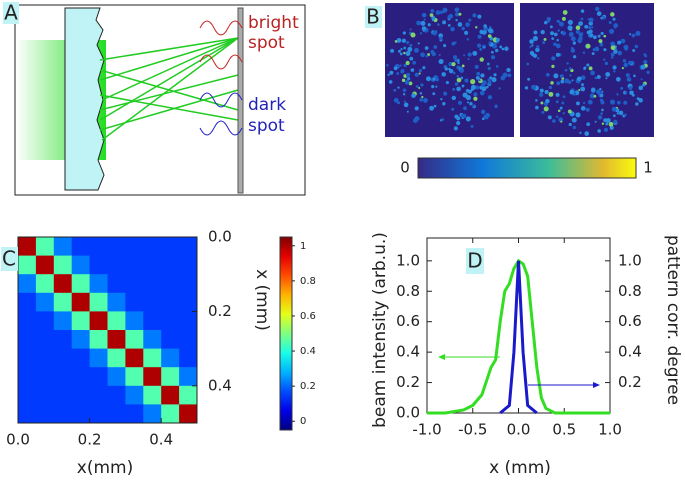 Image resolution: width=685 pixels, height=486 pixels. Describe the element at coordinates (408, 382) in the screenshot. I see `y-tick-label: 0.2` at that location.